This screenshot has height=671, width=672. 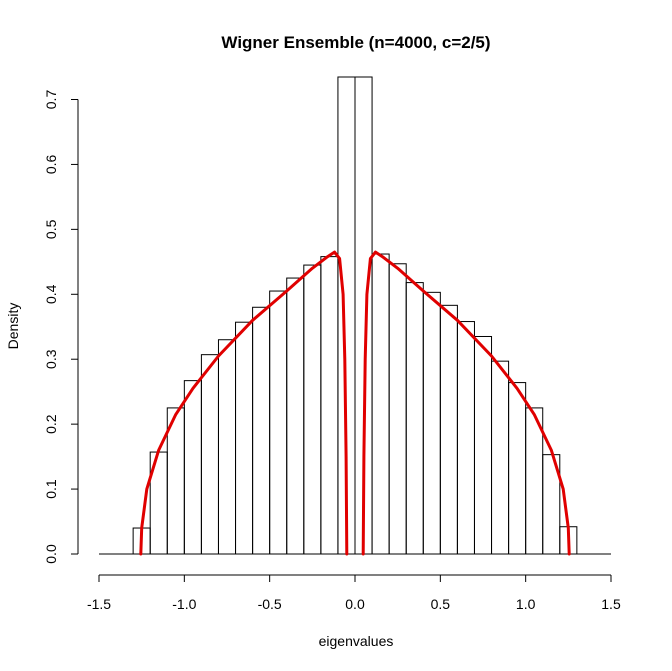 I want to click on x-tick-label: 0.5, so click(x=441, y=604).